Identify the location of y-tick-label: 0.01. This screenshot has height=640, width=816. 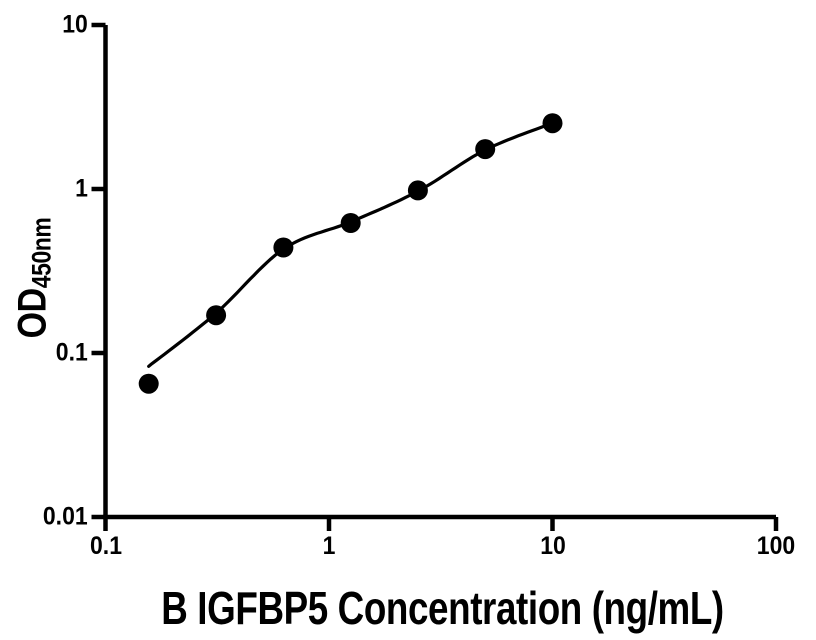
(65, 516).